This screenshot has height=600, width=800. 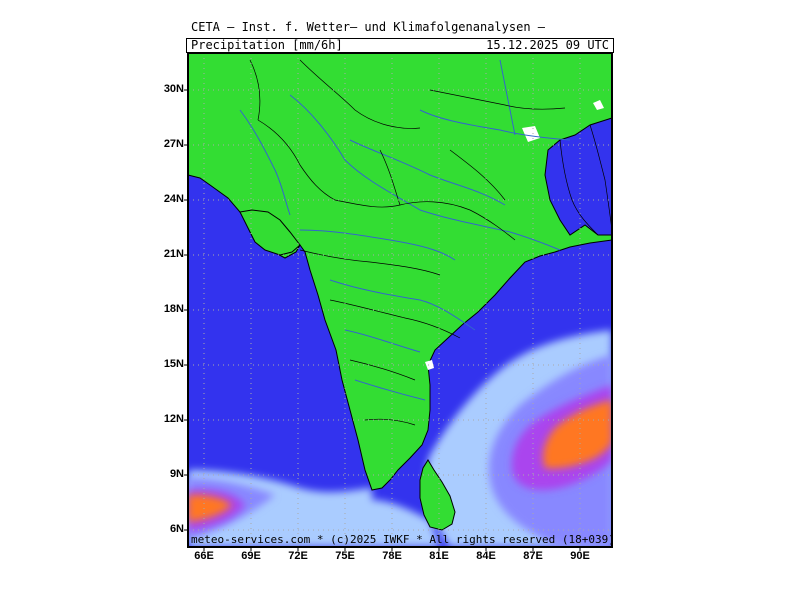 What do you see at coordinates (251, 556) in the screenshot?
I see `lon-label: 69E` at bounding box center [251, 556].